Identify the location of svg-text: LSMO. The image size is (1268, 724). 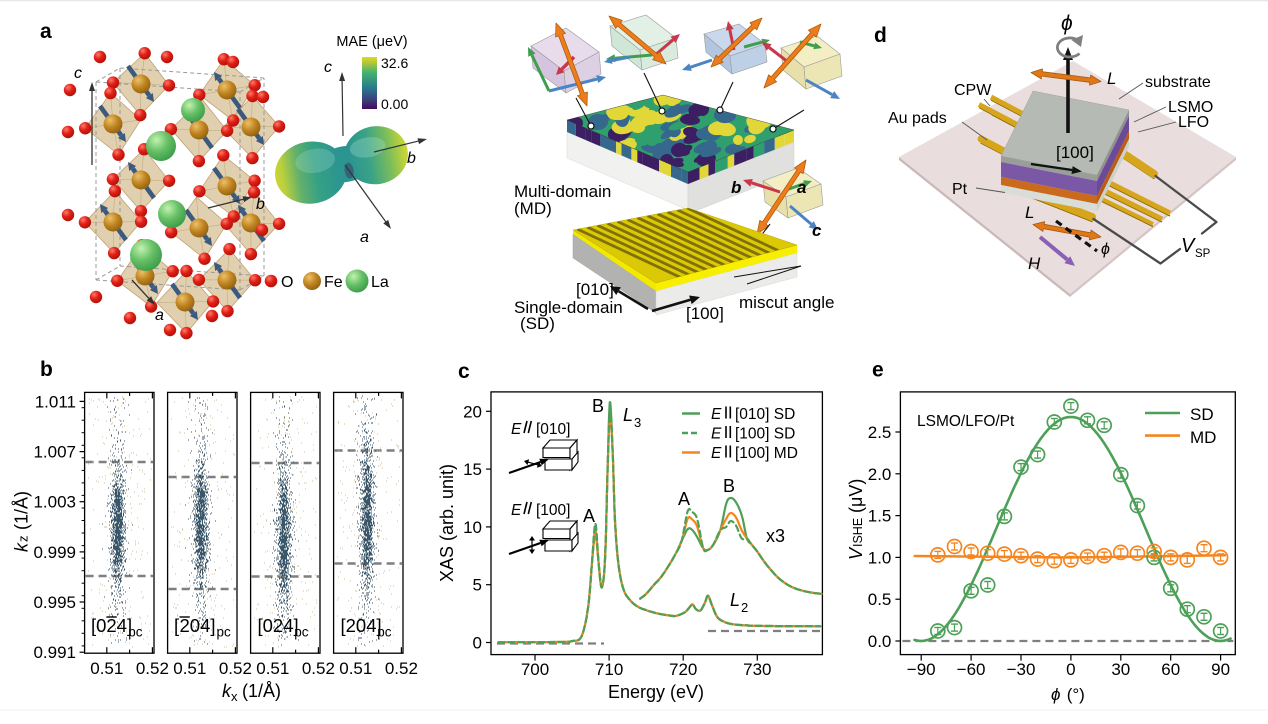
(1190, 107).